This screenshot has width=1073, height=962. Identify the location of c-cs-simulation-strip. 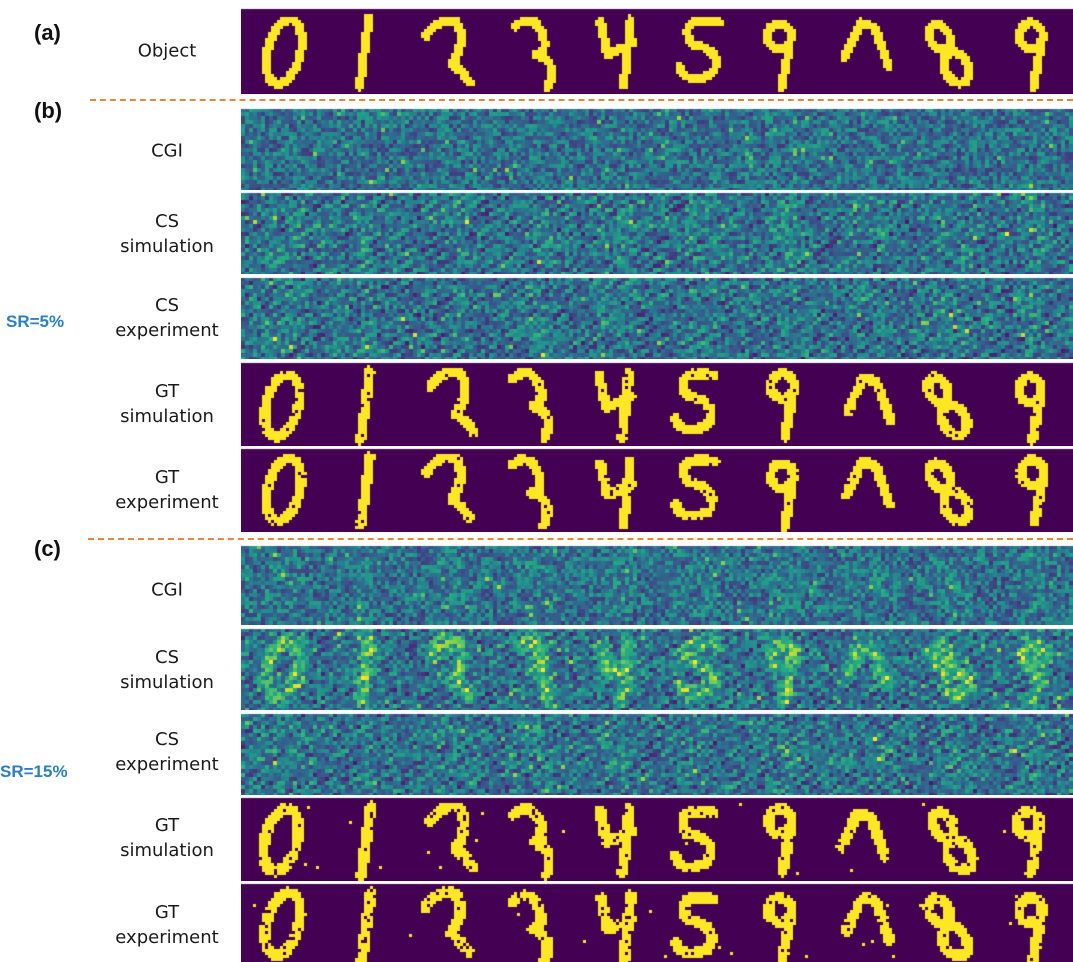
(657, 669).